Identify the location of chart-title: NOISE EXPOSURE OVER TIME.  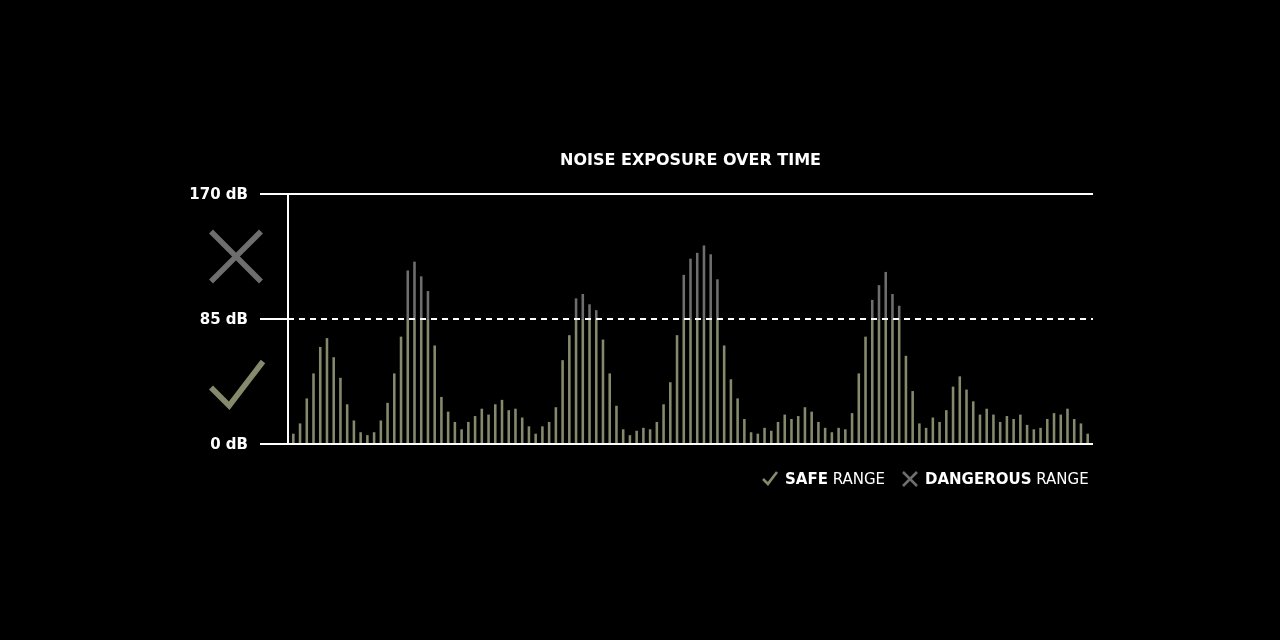
(690, 159).